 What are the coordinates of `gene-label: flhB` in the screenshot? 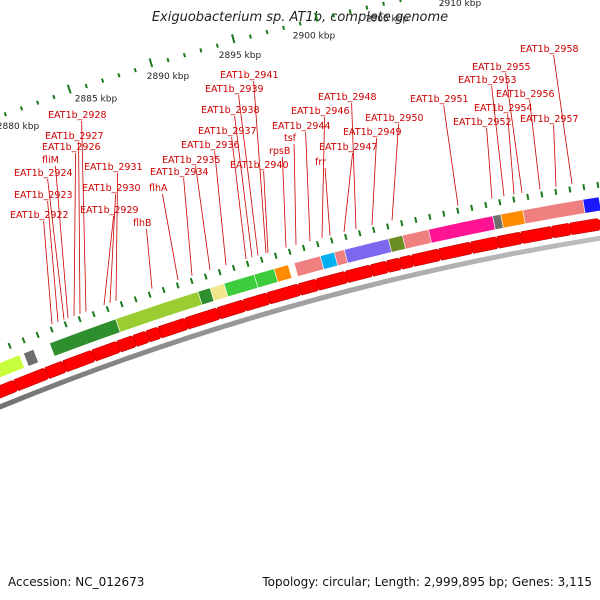 It's located at (142, 223).